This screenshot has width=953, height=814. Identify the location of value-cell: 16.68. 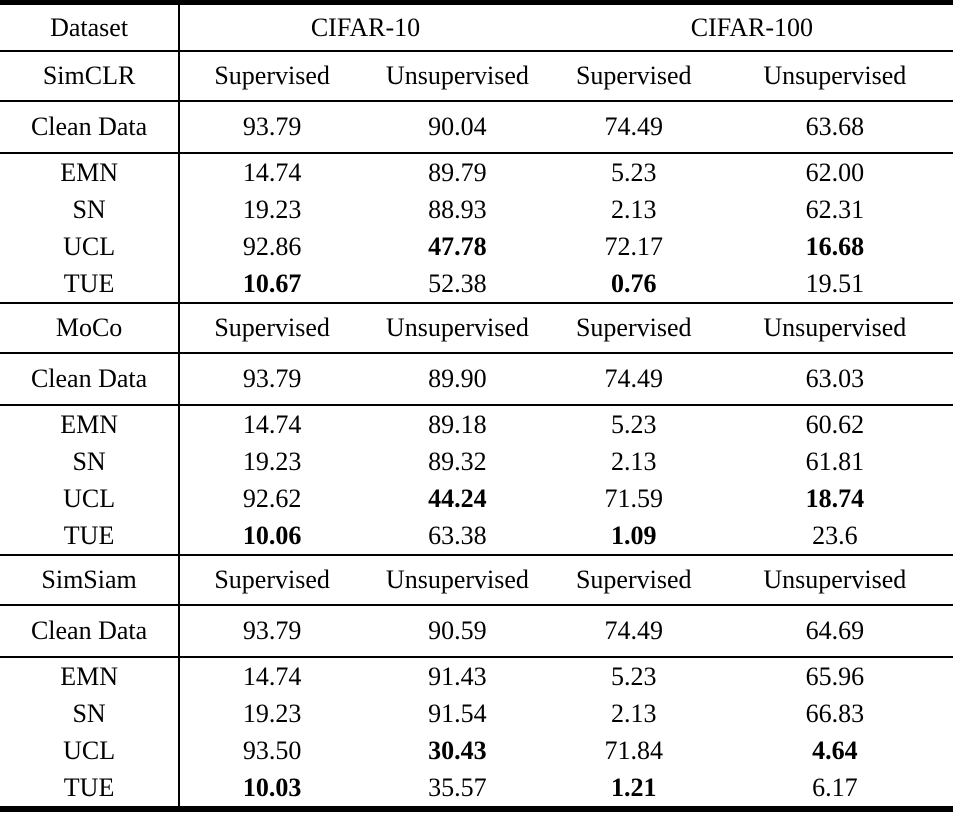
(835, 246).